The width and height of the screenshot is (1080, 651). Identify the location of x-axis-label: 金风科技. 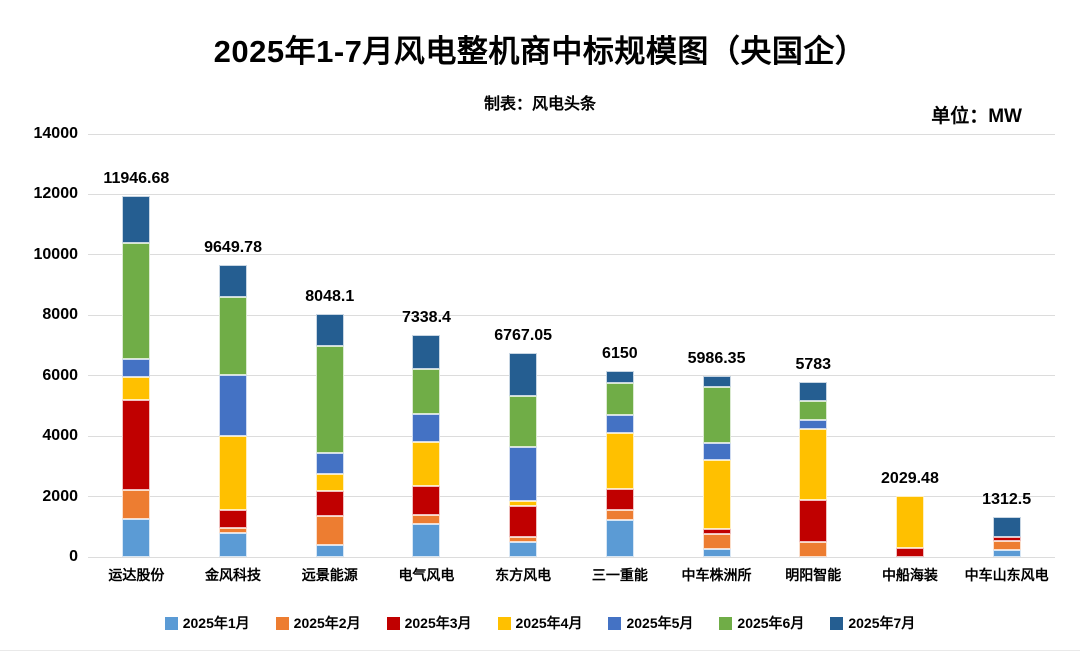
(233, 575).